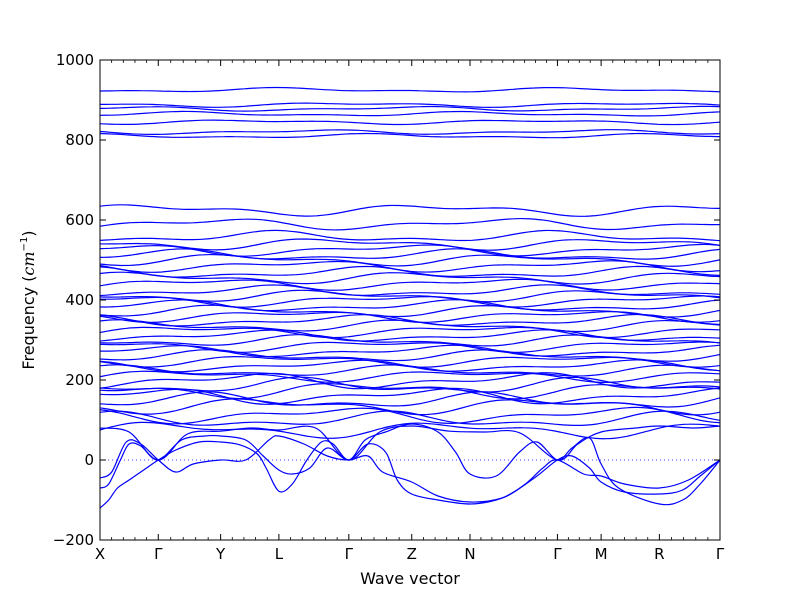  What do you see at coordinates (28, 323) in the screenshot?
I see `y-axis-label-text: Frequency (` at bounding box center [28, 323].